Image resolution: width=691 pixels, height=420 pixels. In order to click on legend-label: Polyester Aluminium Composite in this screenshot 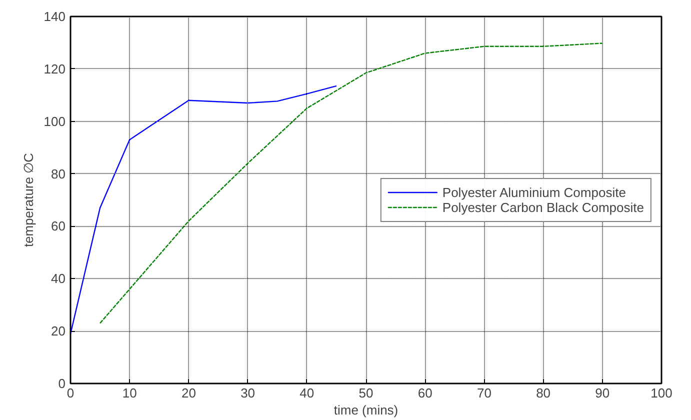, I will do `click(534, 192)`.